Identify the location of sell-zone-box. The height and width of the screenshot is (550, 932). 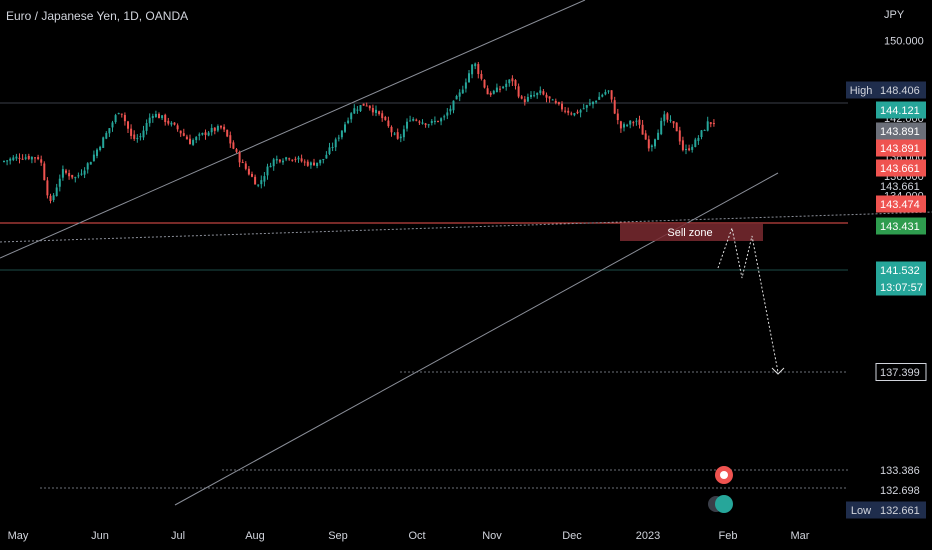
(691, 232).